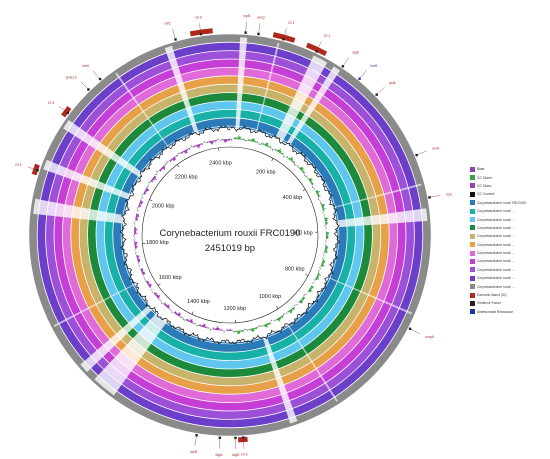  I want to click on gene-label: lpdA, so click(393, 83).